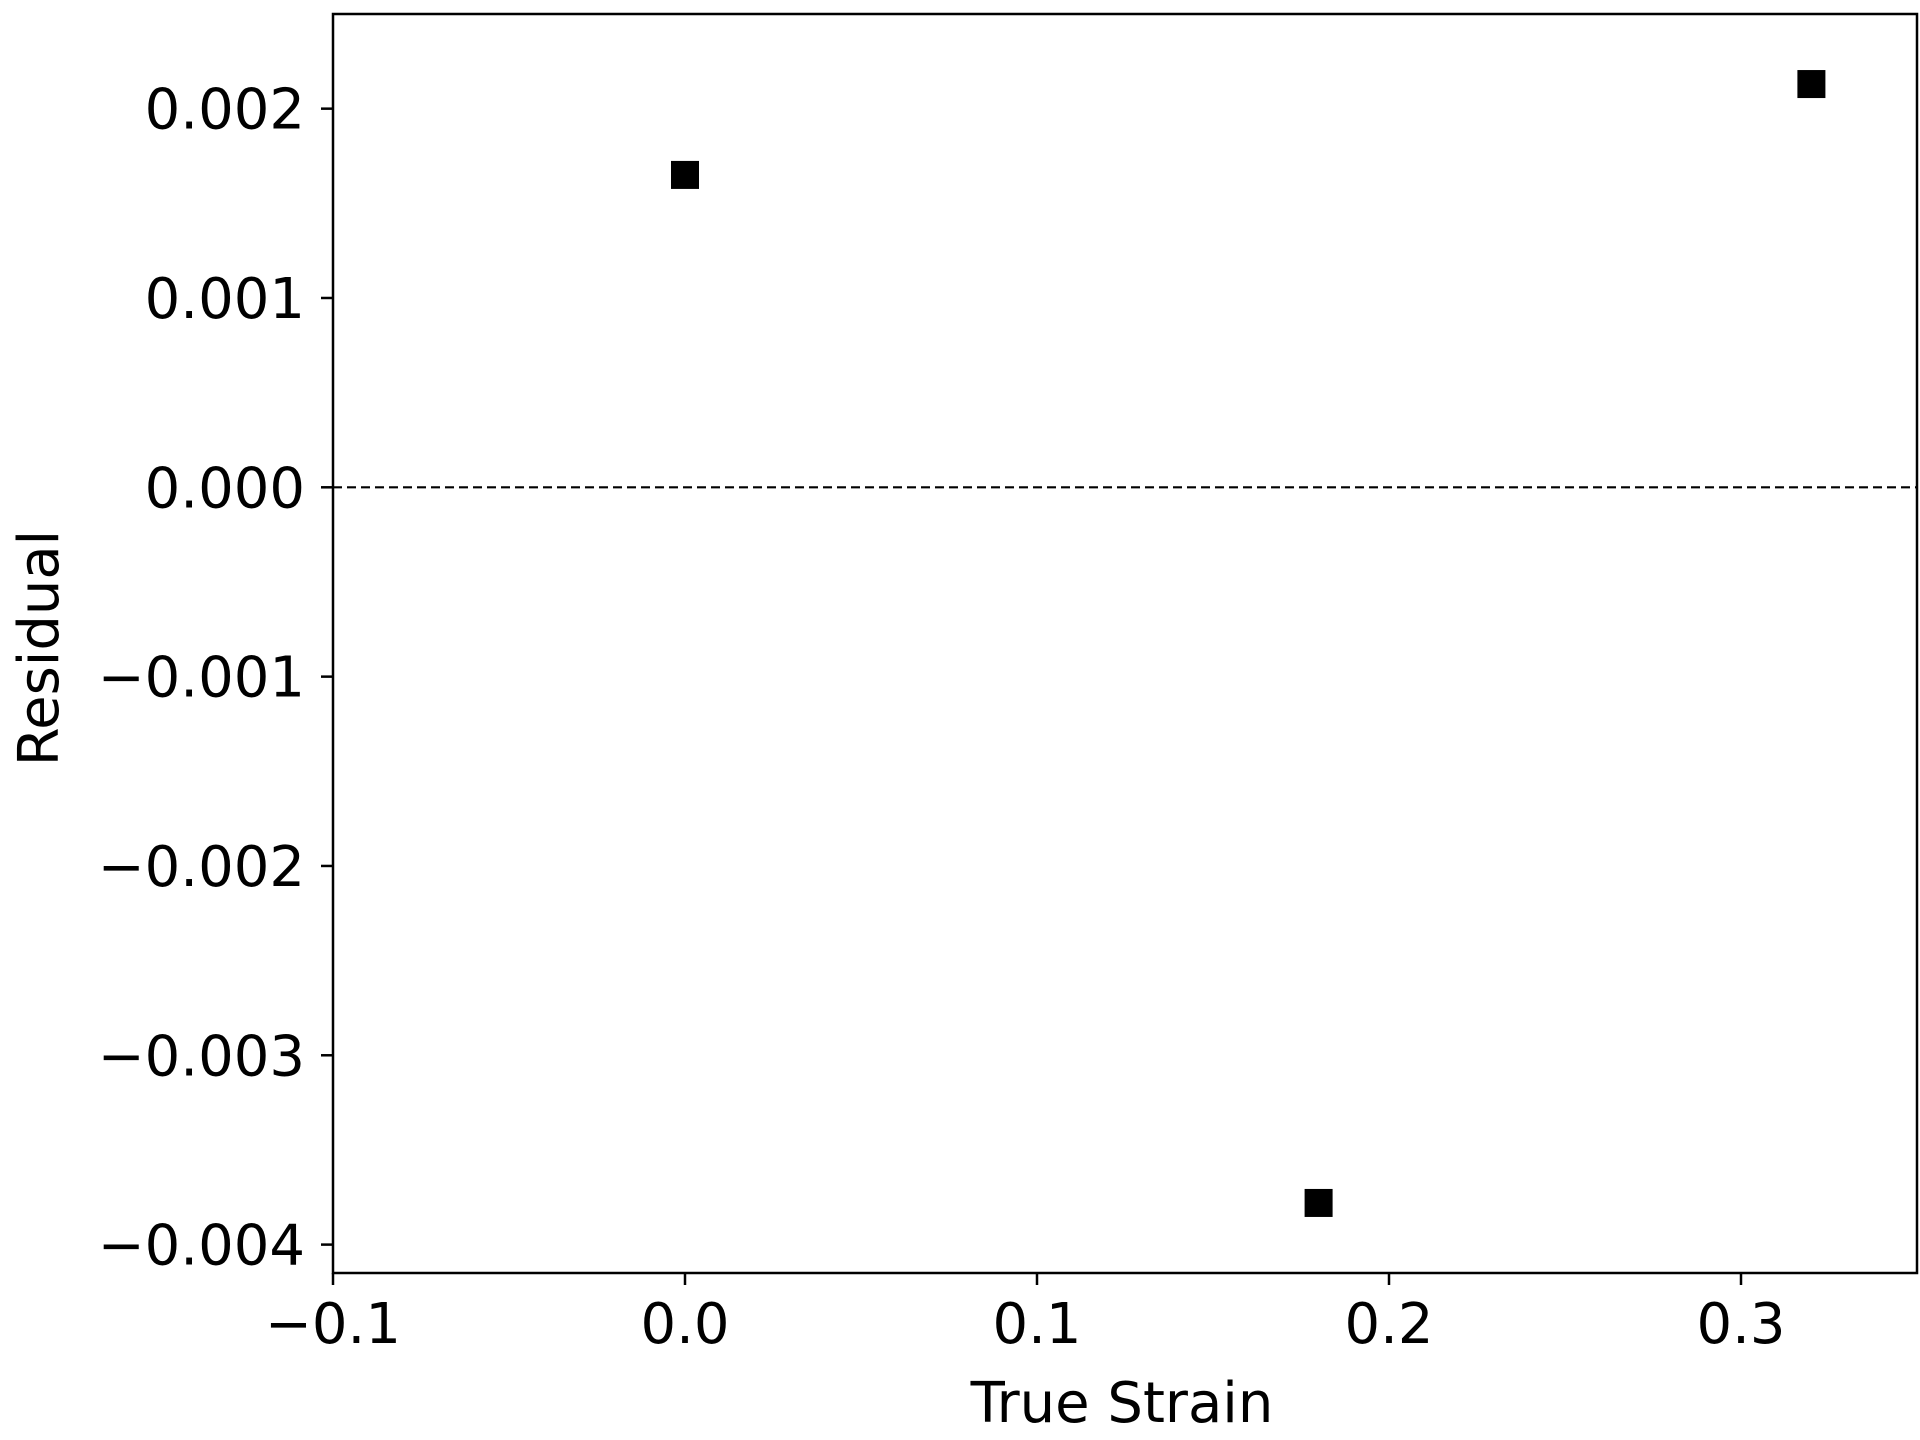 This screenshot has width=1920, height=1440. Describe the element at coordinates (1122, 1403) in the screenshot. I see `x-axis-label: True Strain` at that location.